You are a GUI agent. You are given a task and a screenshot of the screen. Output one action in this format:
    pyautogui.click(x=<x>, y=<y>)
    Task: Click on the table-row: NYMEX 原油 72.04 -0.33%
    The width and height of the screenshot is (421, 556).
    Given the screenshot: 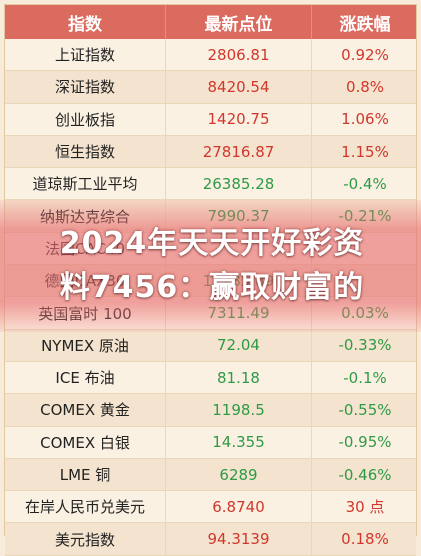 What is the action you would take?
    pyautogui.click(x=210, y=345)
    